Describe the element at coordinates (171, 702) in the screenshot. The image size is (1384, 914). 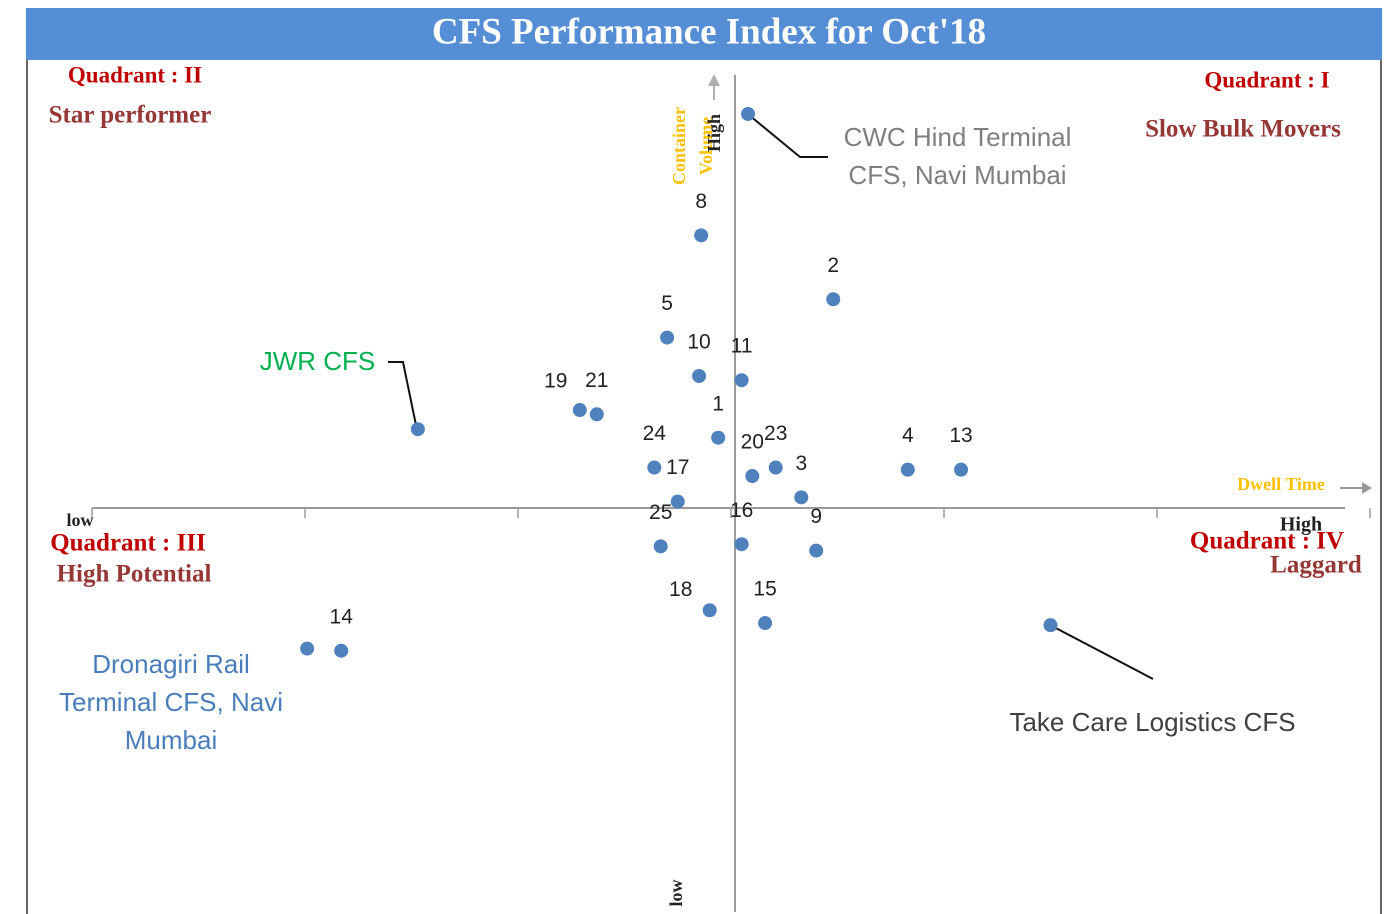
I see `point-annotation: Dronagiri Rail Terminal CFS, Navi Mumbai` at that location.